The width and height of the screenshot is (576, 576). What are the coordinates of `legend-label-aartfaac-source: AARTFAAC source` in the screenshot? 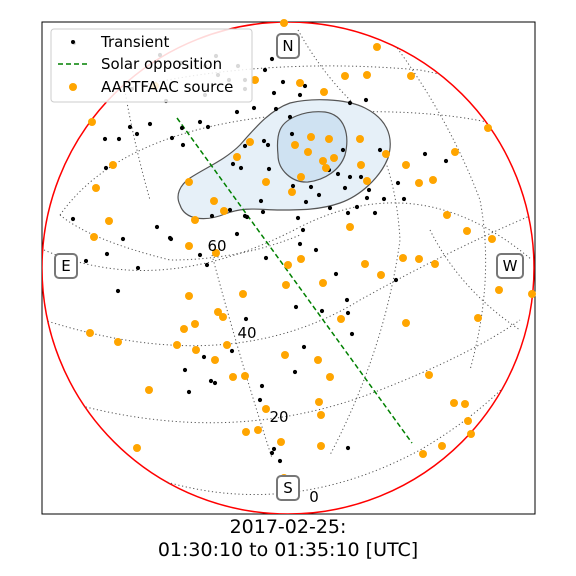 It's located at (167, 87).